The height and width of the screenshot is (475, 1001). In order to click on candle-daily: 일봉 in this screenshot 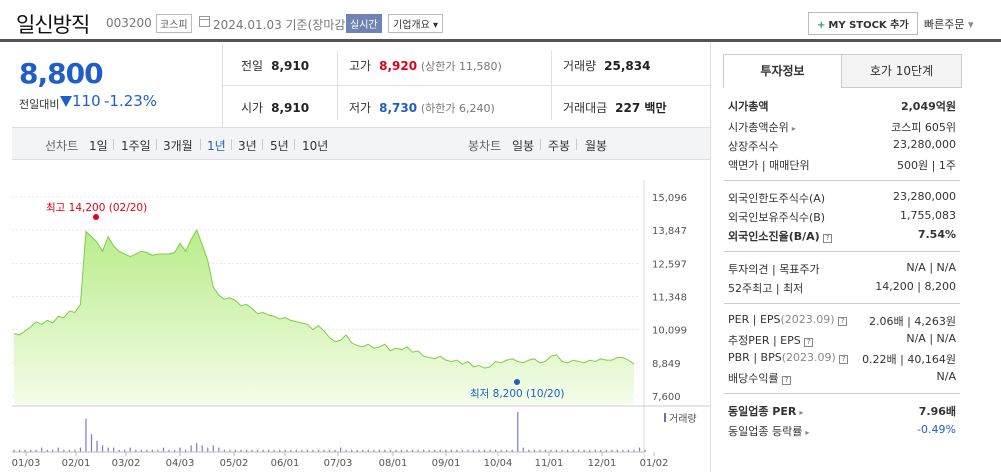, I will do `click(523, 146)`.